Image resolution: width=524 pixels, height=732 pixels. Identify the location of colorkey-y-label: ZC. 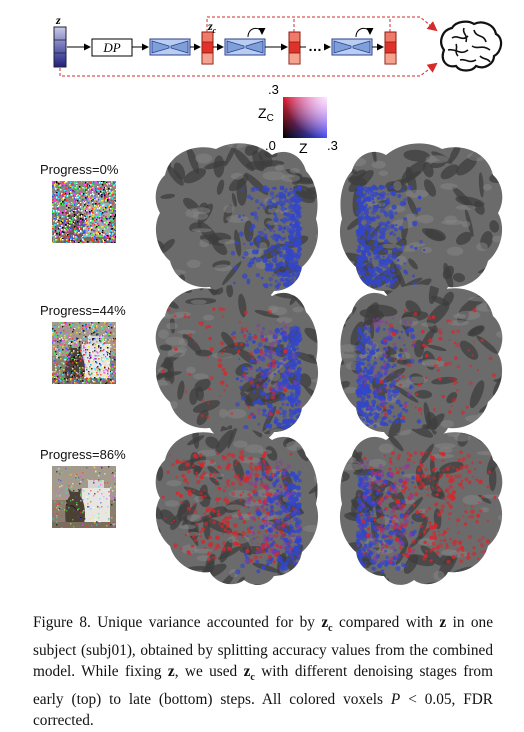
(266, 113).